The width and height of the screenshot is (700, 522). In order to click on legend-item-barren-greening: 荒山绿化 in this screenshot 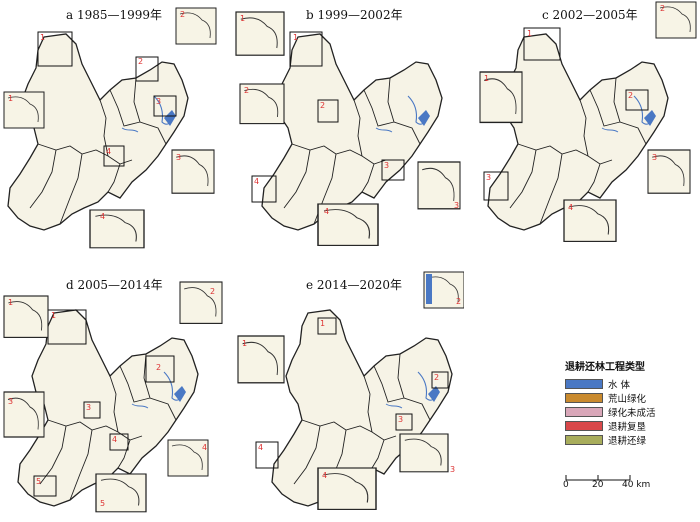, I will do `click(630, 398)`.